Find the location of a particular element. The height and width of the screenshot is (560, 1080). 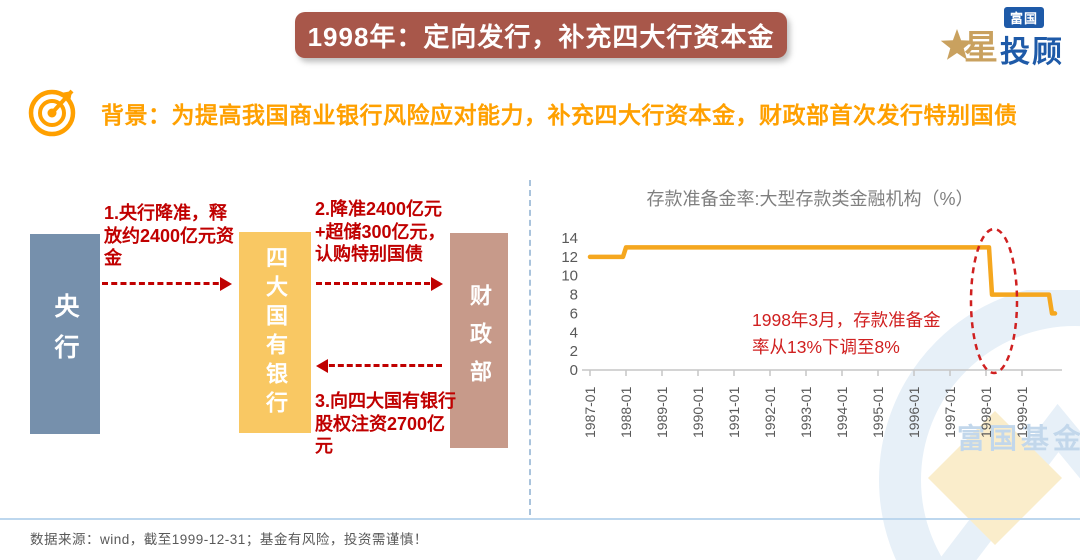

node-ministry-of-finance: 财政部 is located at coordinates (479, 340).